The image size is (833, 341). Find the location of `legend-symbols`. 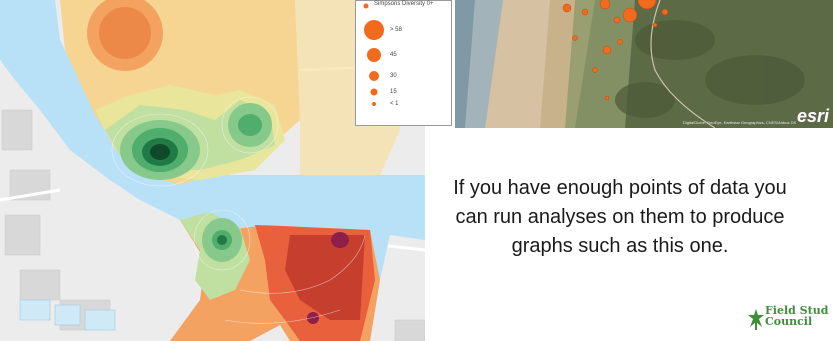

legend-symbols is located at coordinates (373, 54).